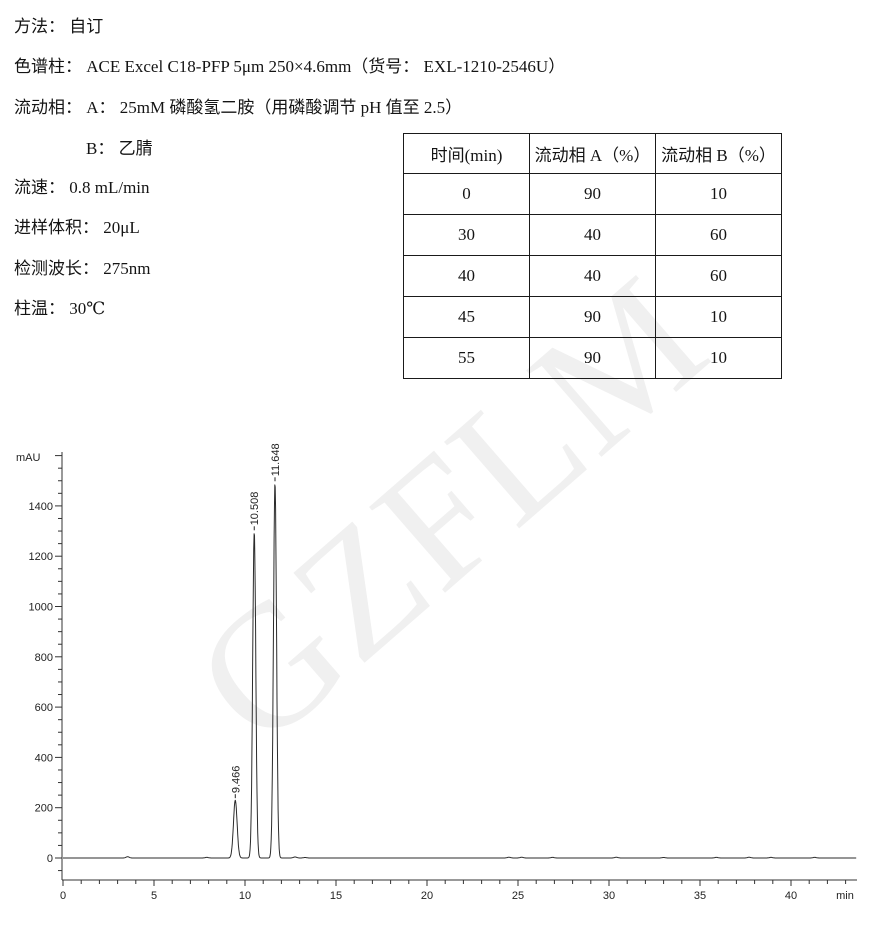  I want to click on peak-retention-time-label: 11.648, so click(276, 459).